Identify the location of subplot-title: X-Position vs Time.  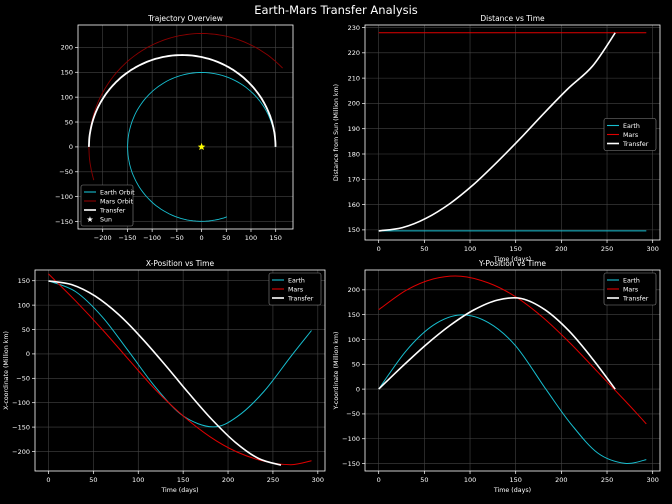
(180, 263).